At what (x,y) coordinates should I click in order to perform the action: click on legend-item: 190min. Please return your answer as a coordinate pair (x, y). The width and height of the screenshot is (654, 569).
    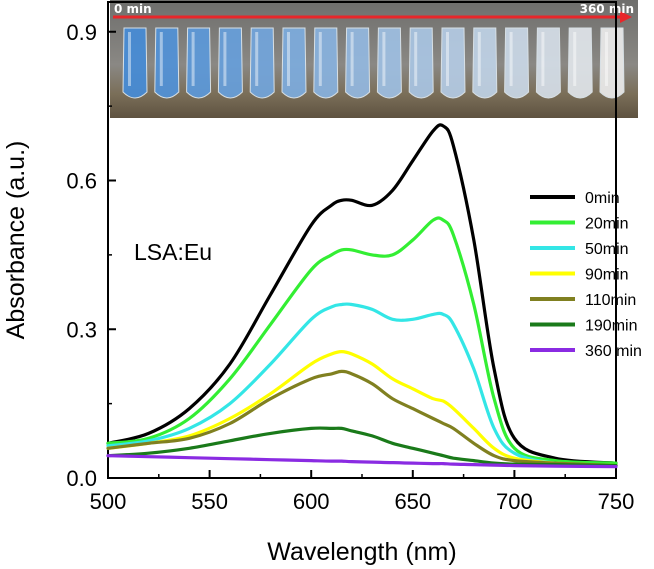
    Looking at the image, I should click on (583, 326).